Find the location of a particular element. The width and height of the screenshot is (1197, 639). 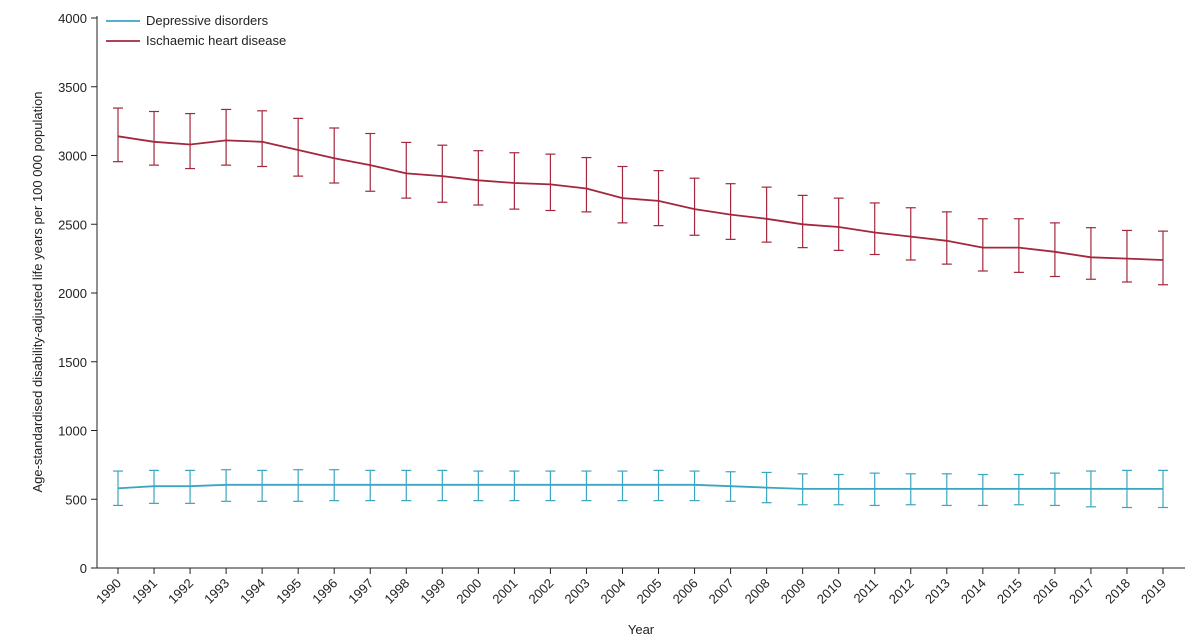

x-tick-label: 1999 is located at coordinates (432, 591).